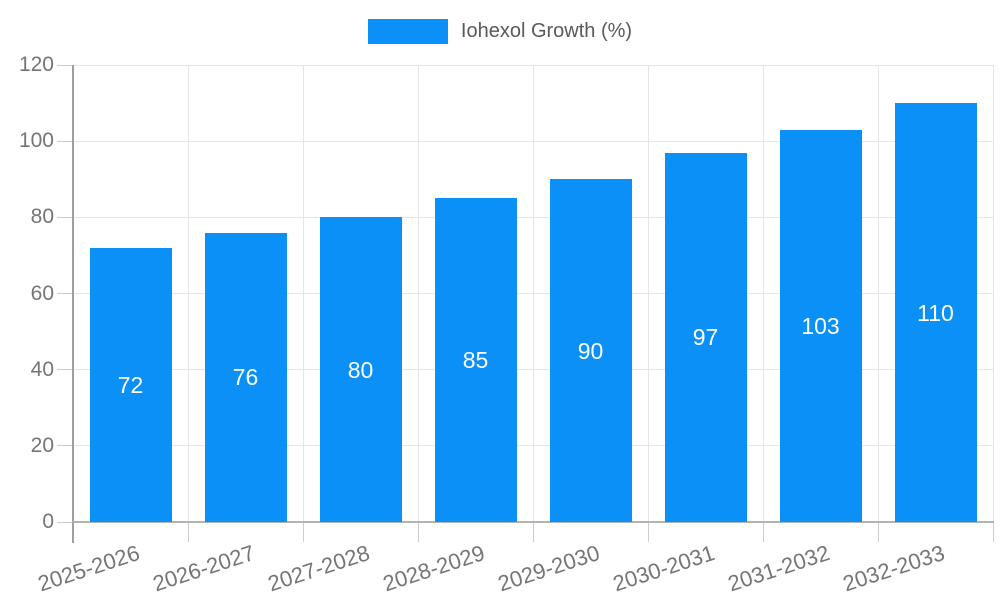  What do you see at coordinates (89, 568) in the screenshot?
I see `x-tick-label: 2025-2026` at bounding box center [89, 568].